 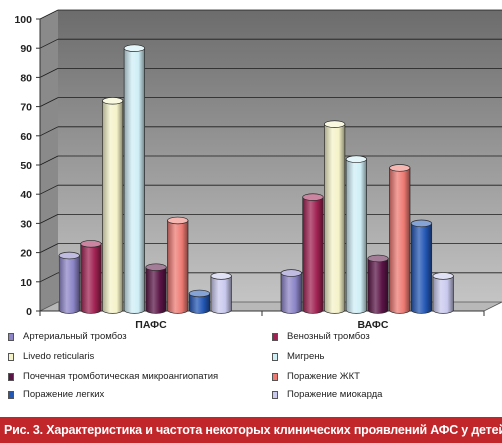 I want to click on x-category-label: ВАФС, so click(x=373, y=324).